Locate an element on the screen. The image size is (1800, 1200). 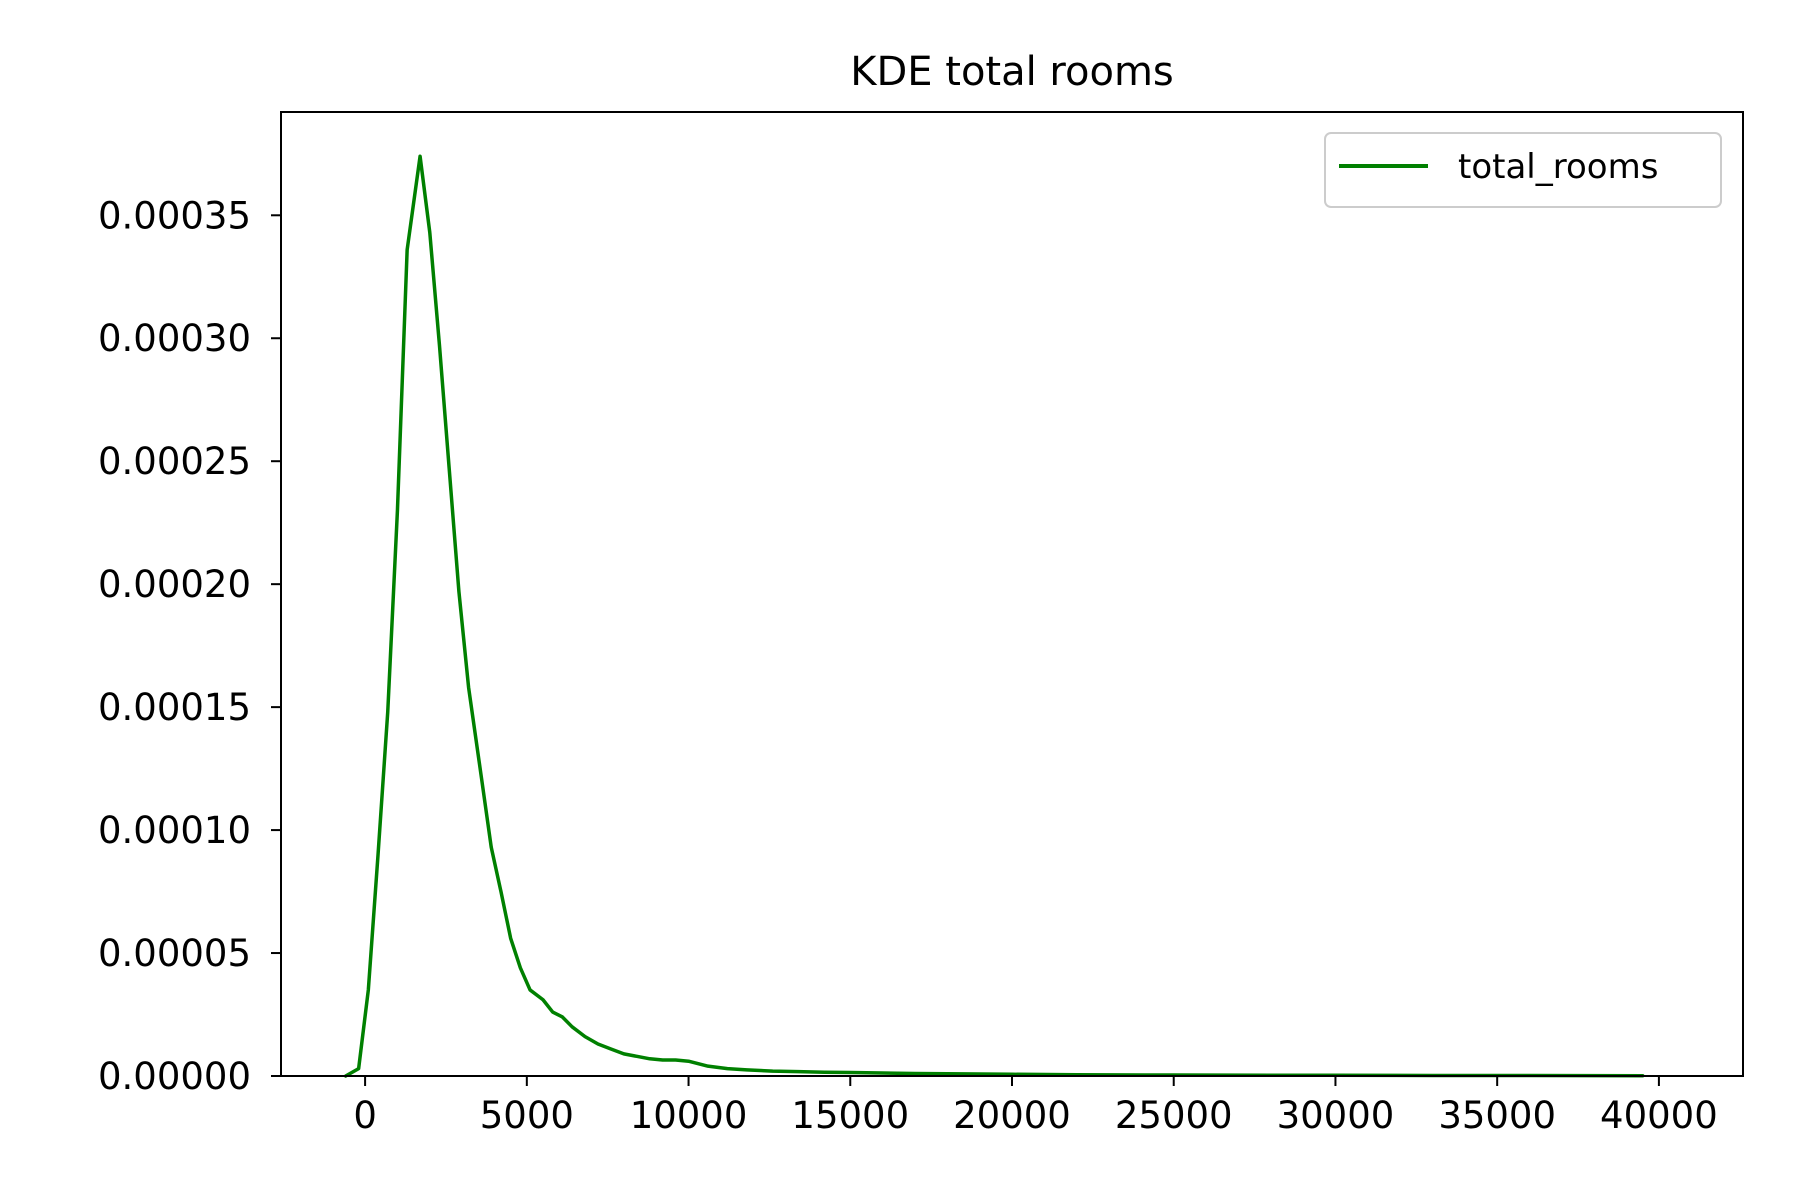
x-axis: 0 5000 10000 15000 20000 25000 30000 35000 40000 is located at coordinates (1035, 1106).